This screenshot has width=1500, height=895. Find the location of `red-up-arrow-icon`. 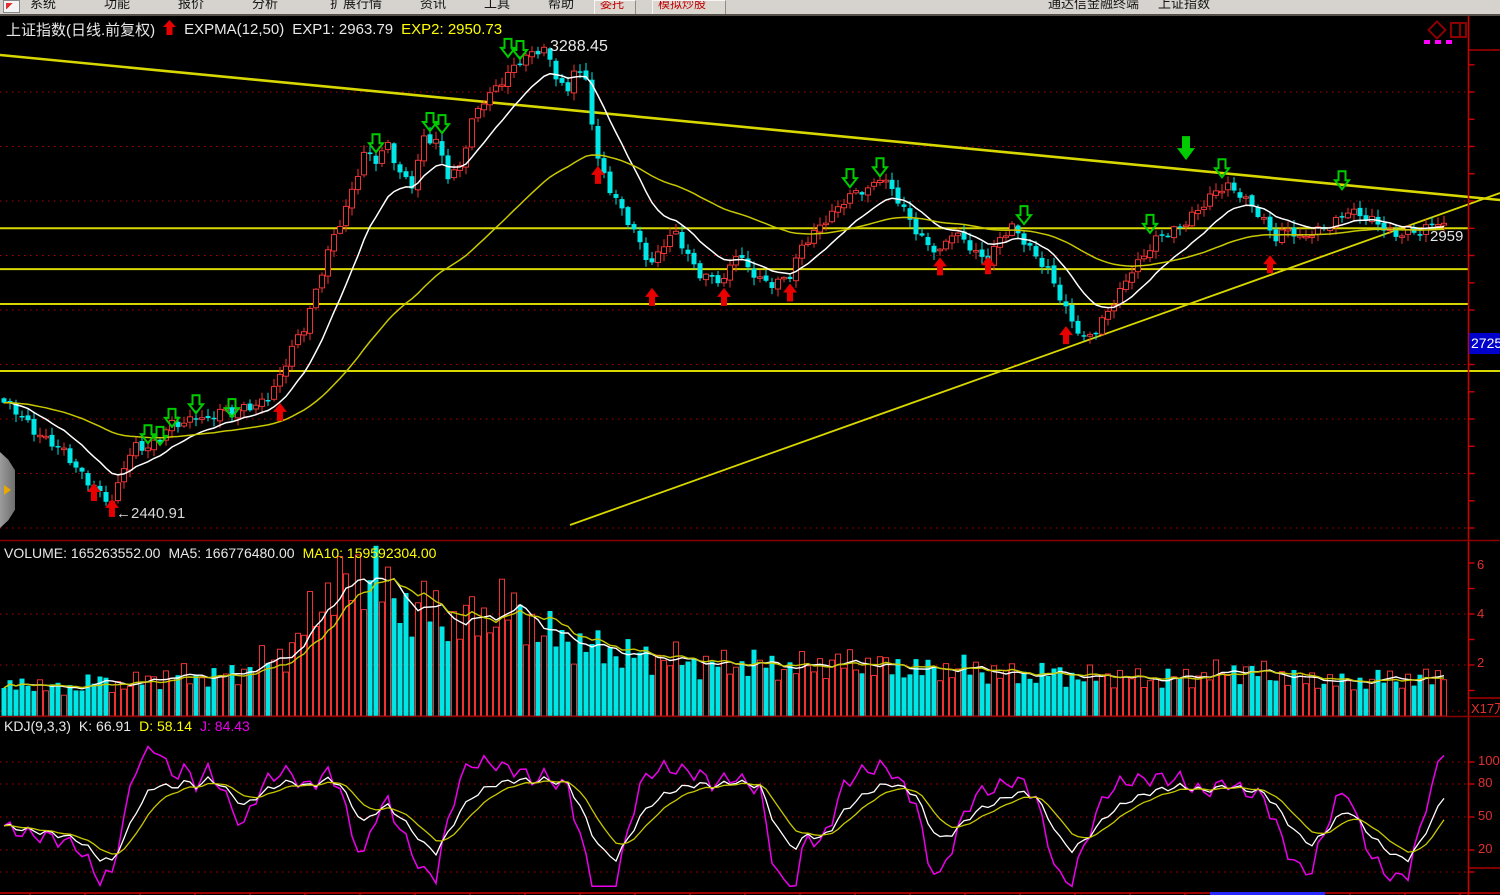

red-up-arrow-icon is located at coordinates (170, 29).